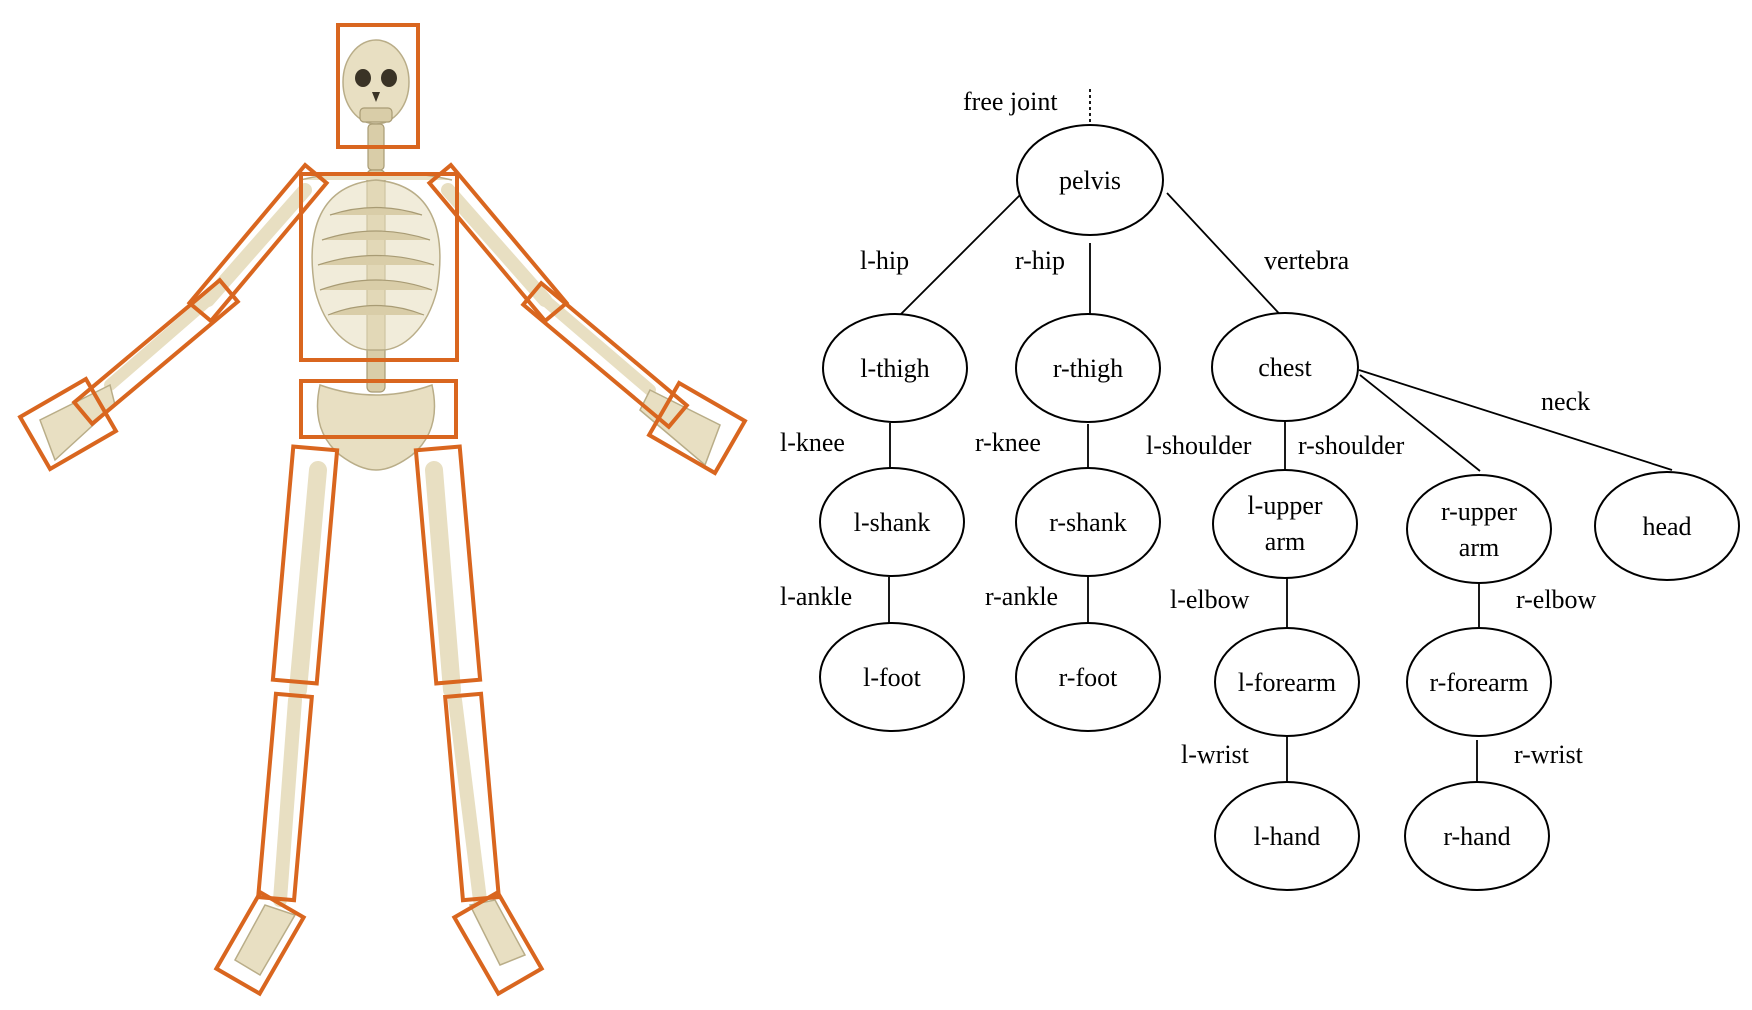  I want to click on edge-l-hip, so click(955, 260).